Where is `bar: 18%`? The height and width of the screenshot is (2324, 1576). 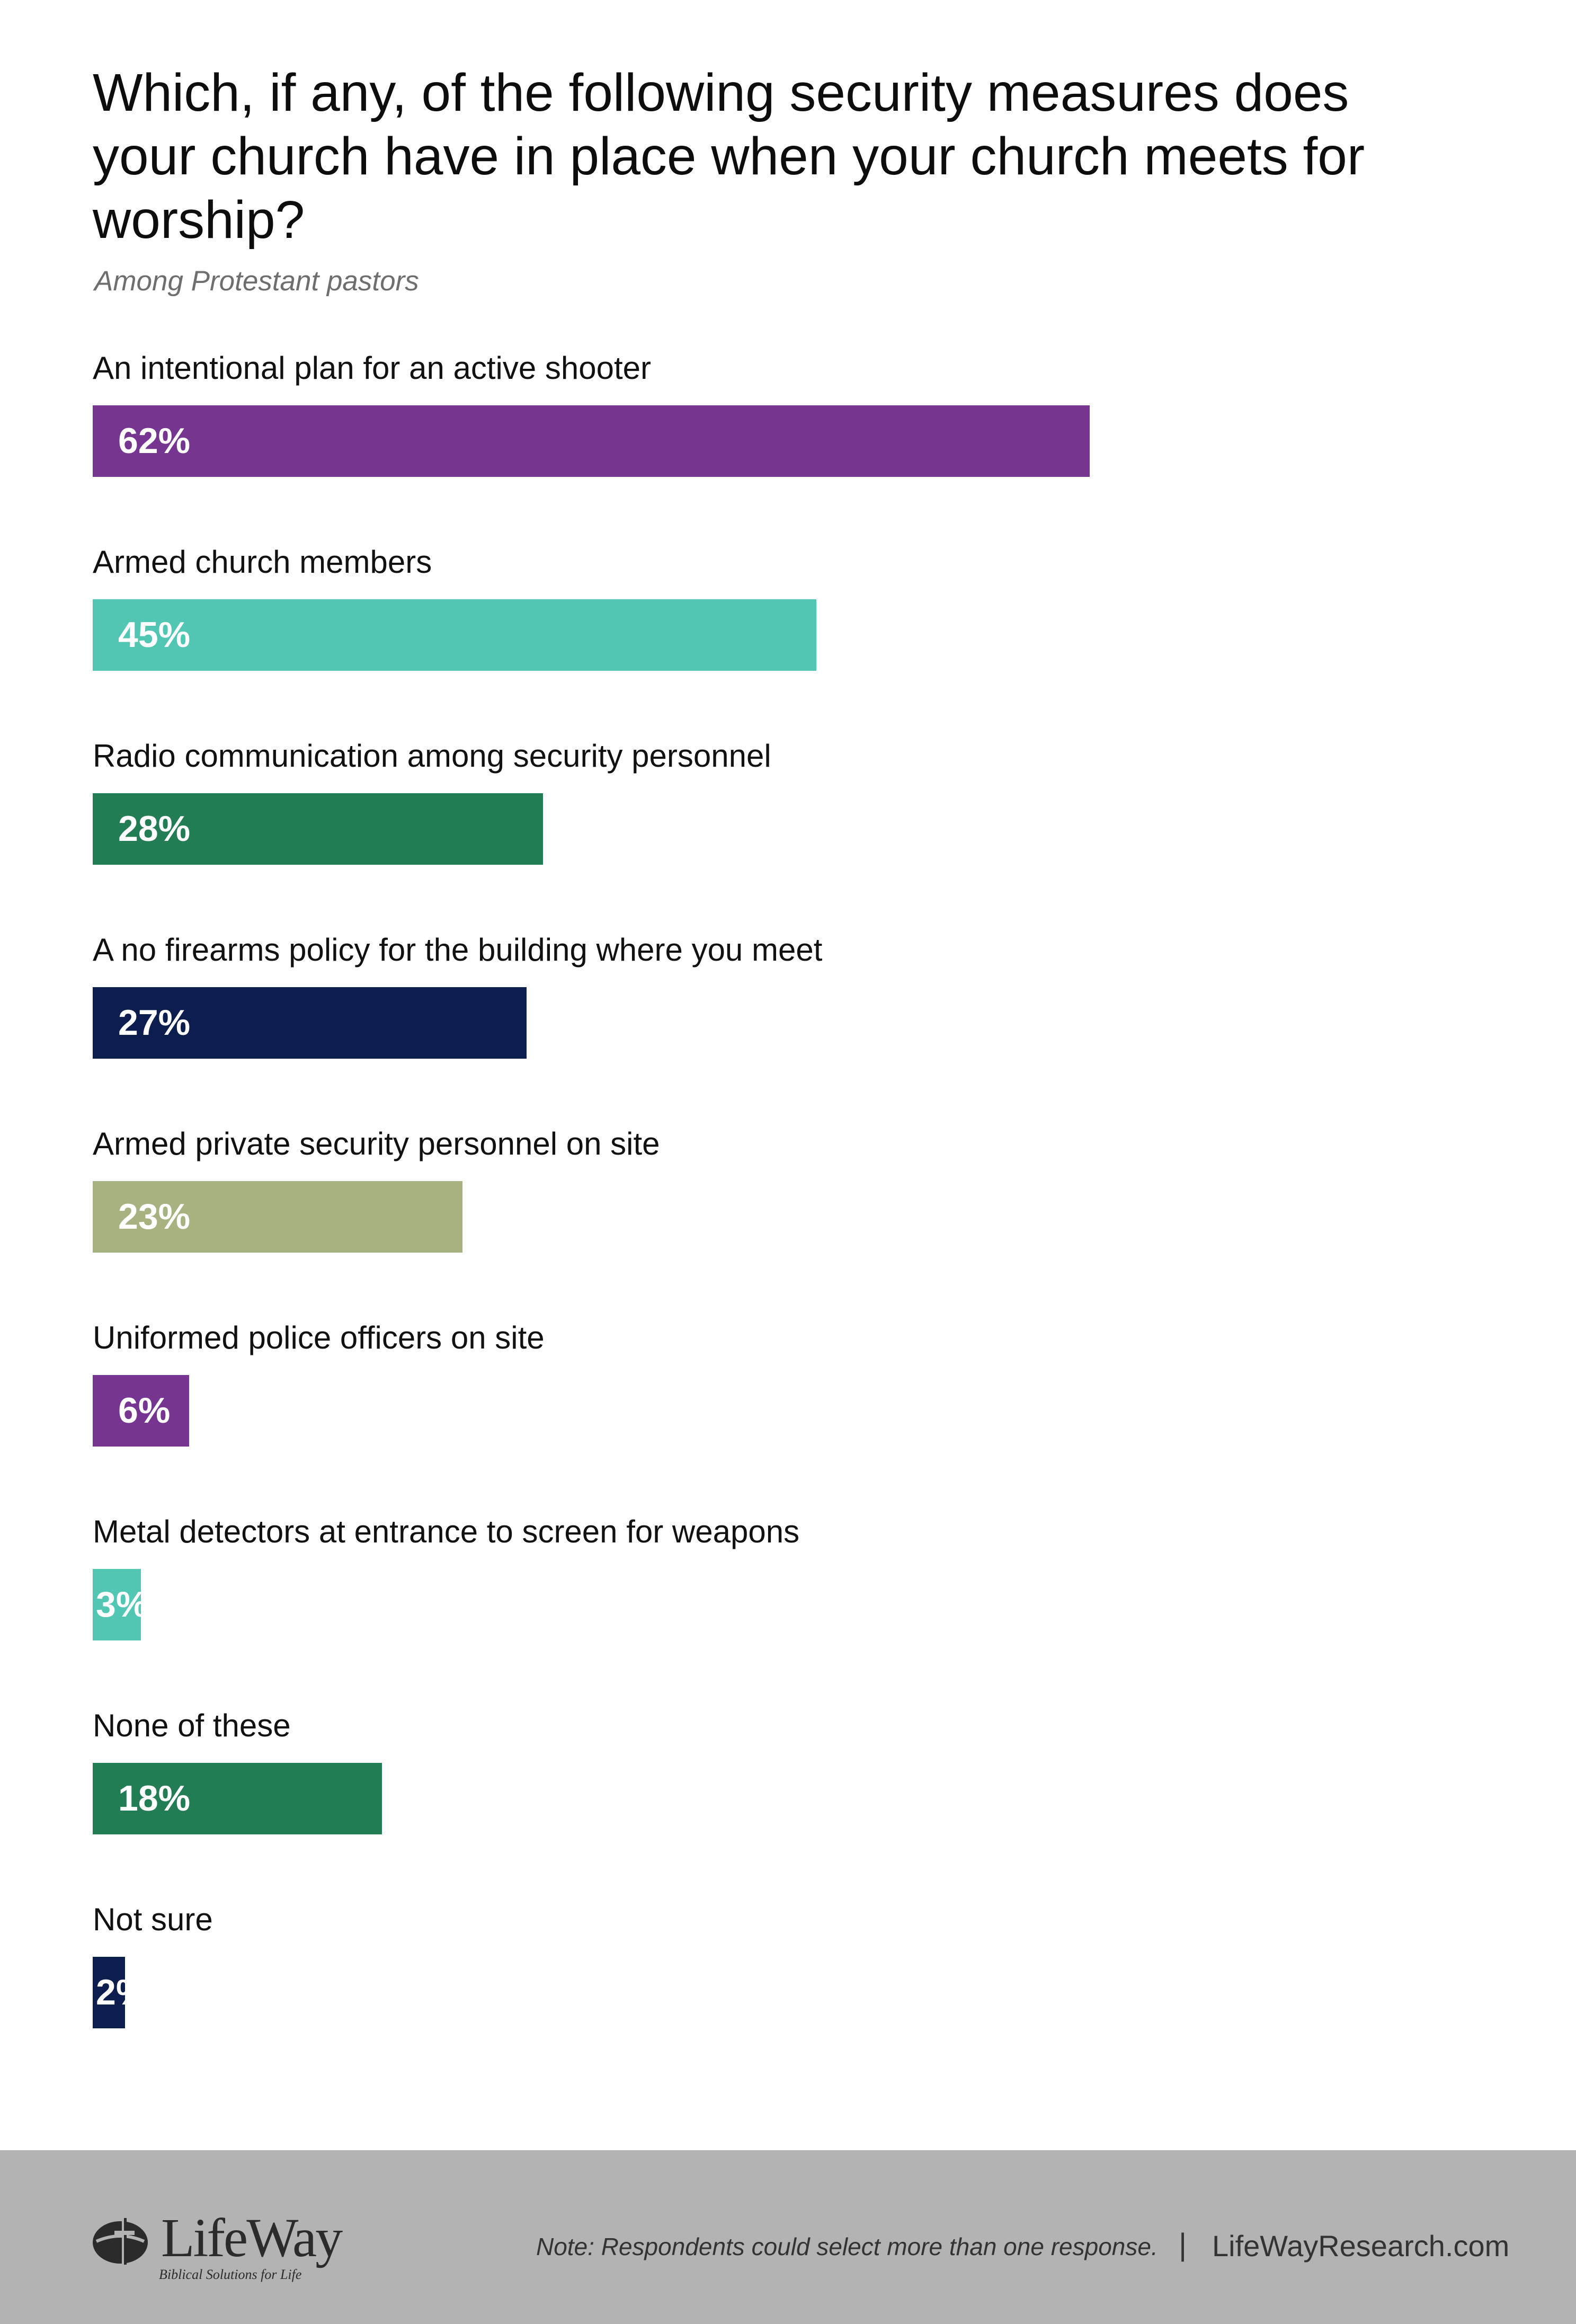
bar: 18% is located at coordinates (238, 1798).